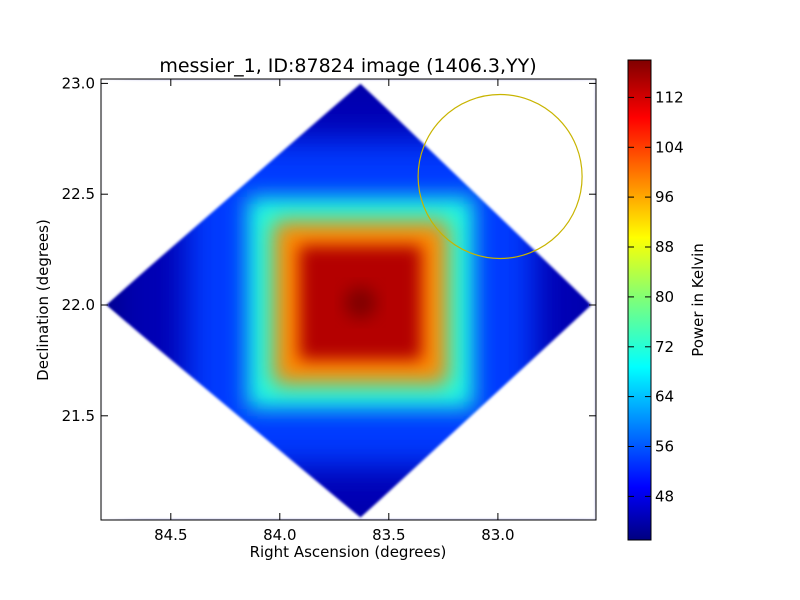 The width and height of the screenshot is (800, 600). What do you see at coordinates (664, 297) in the screenshot?
I see `colorbar-tick-label: 80` at bounding box center [664, 297].